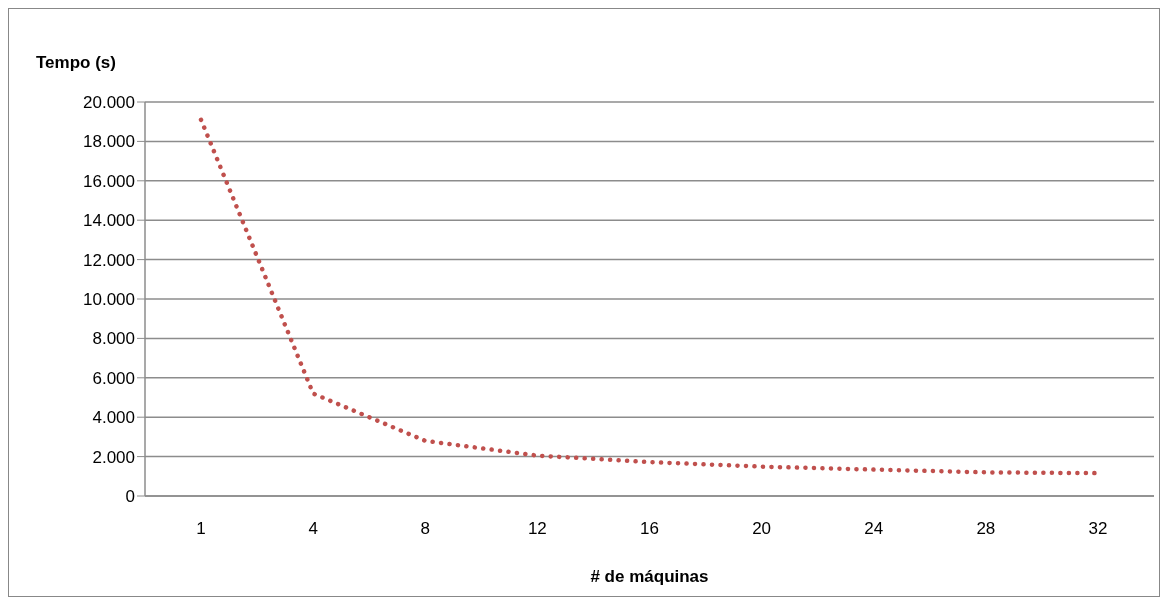 This screenshot has width=1168, height=605. What do you see at coordinates (109, 260) in the screenshot?
I see `y-tick-label: 12.000` at bounding box center [109, 260].